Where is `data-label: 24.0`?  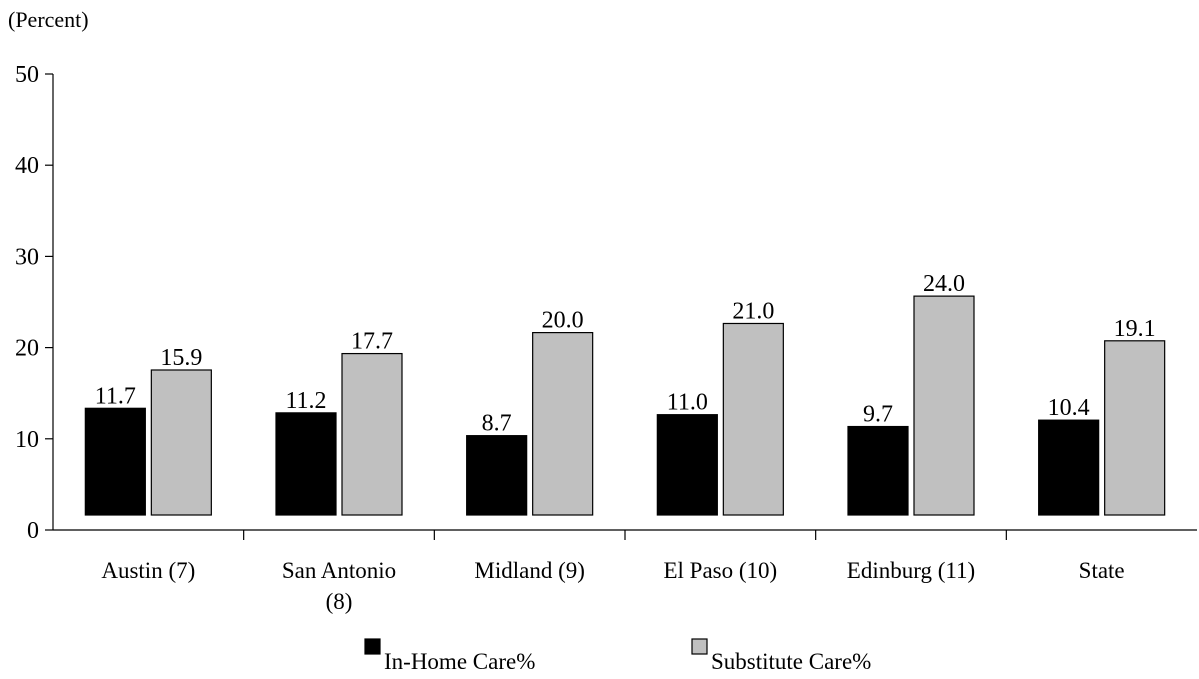 data-label: 24.0 is located at coordinates (944, 284).